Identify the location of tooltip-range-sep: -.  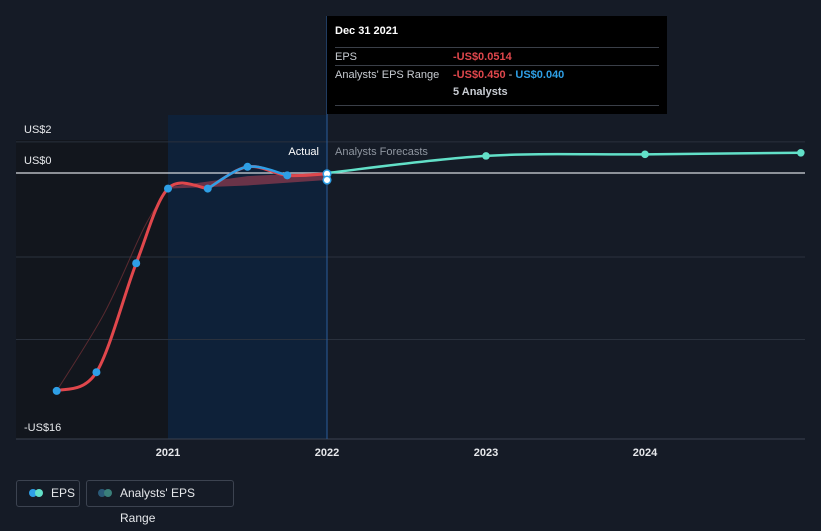
(510, 75).